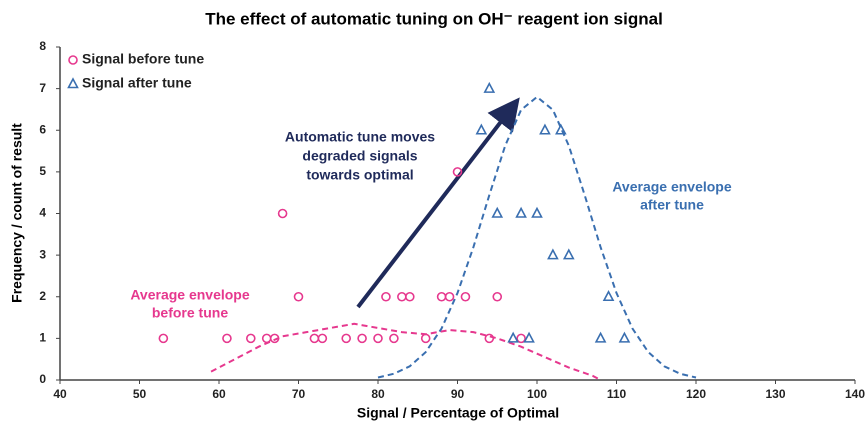 The image size is (868, 425). Describe the element at coordinates (17, 213) in the screenshot. I see `y-axis-label: Frequency / count of result` at that location.